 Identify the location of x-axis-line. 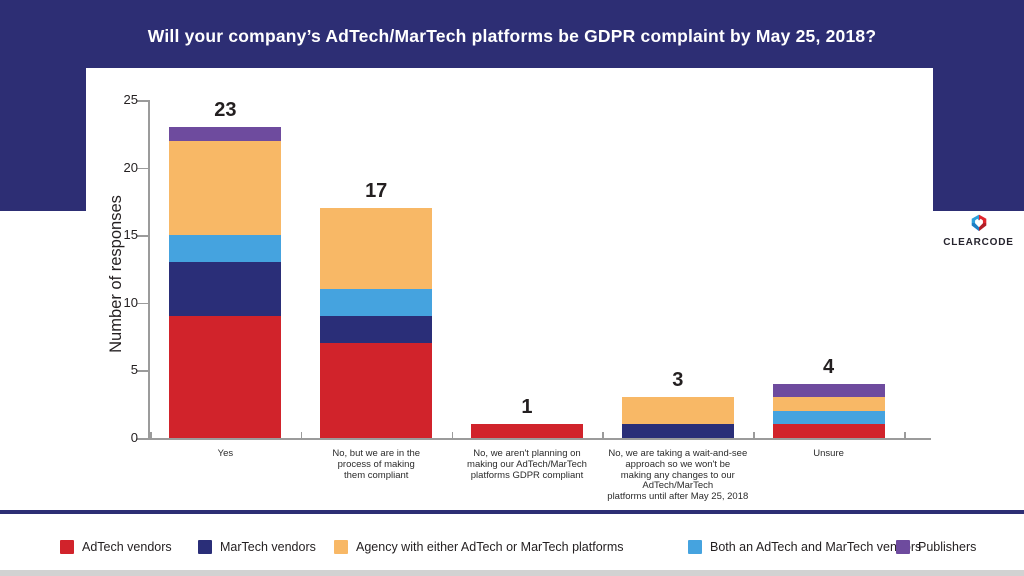
(539, 439).